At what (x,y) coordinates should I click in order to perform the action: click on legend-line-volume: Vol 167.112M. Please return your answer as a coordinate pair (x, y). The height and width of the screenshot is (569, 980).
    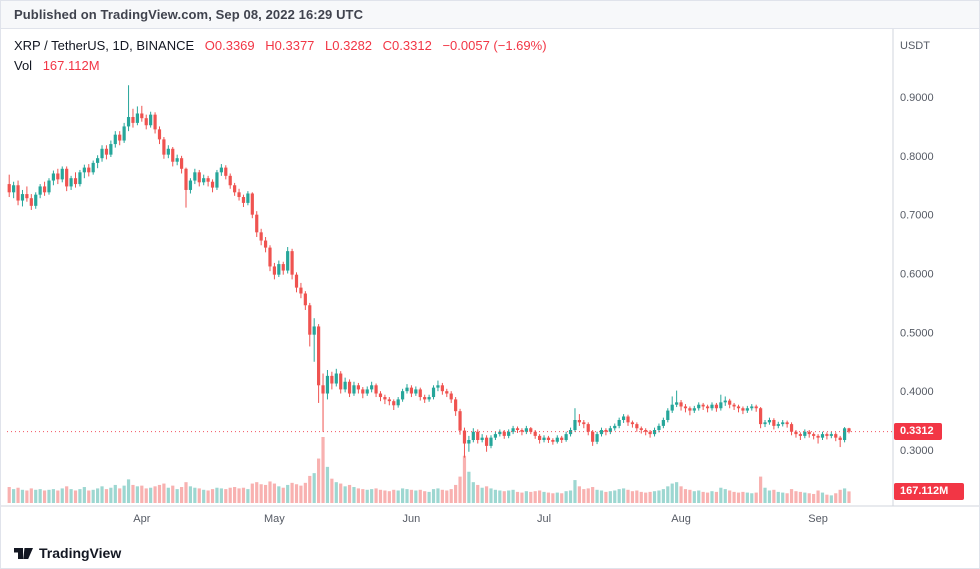
    Looking at the image, I should click on (280, 66).